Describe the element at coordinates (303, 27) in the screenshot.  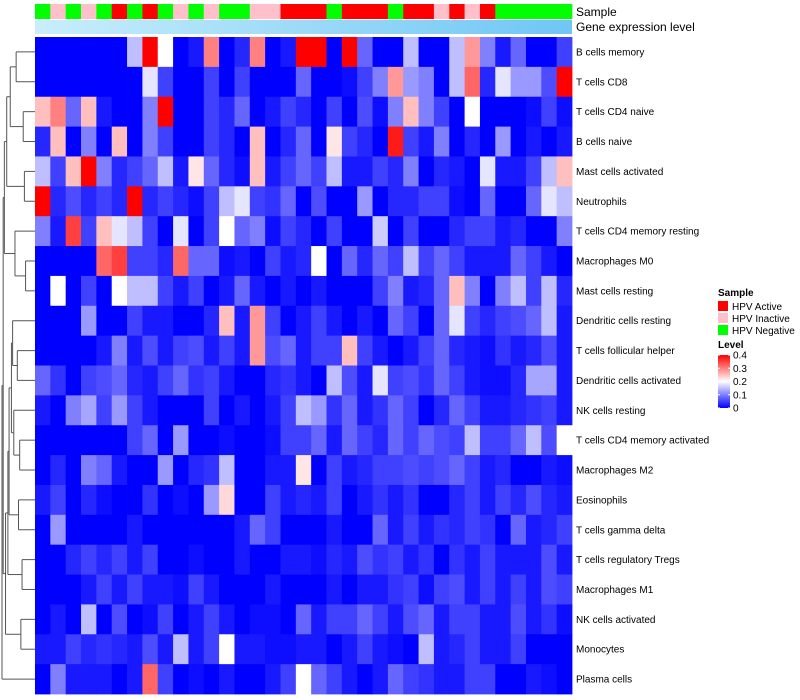
I see `gene-expression-track` at that location.